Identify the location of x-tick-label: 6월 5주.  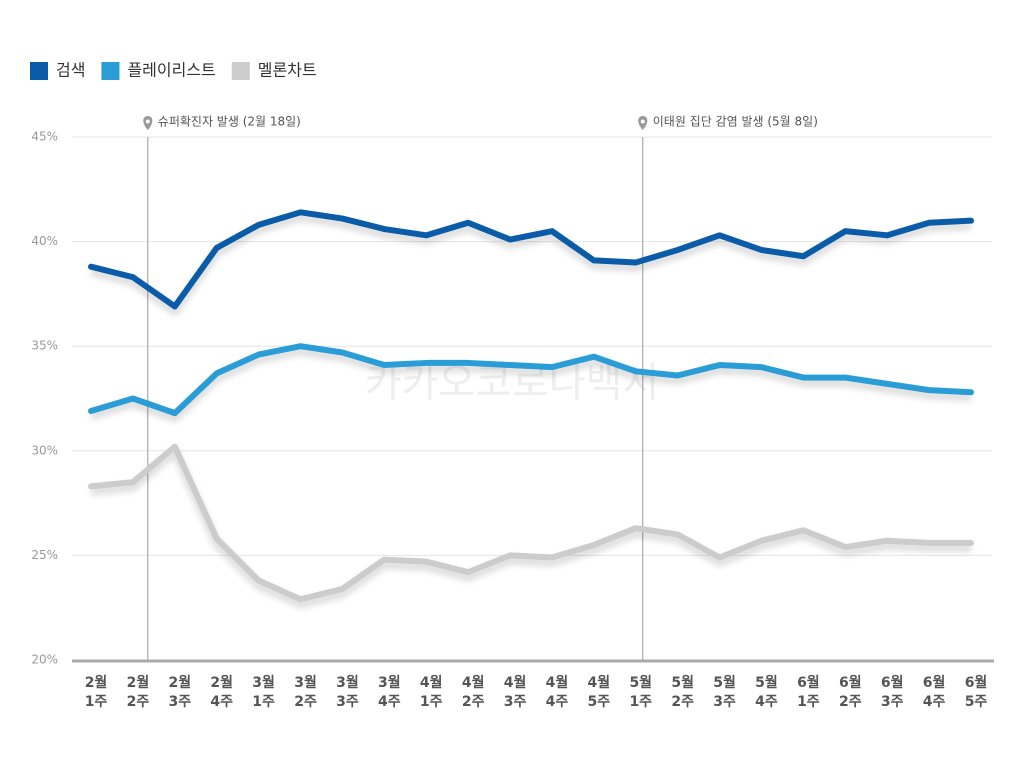
(976, 692).